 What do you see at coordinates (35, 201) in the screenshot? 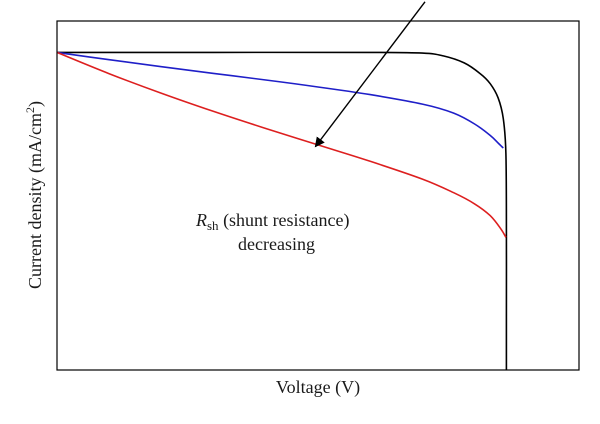
I see `y-axis-label-main: Current density (mA/cm` at bounding box center [35, 201].